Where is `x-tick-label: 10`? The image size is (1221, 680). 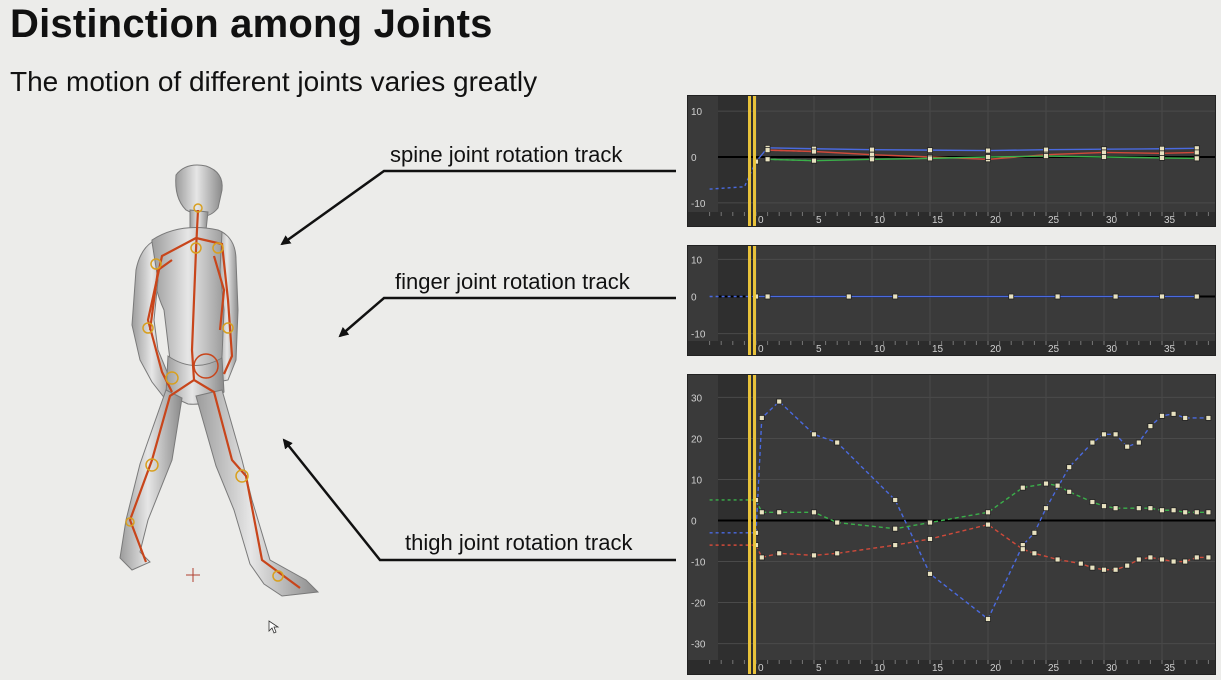
x-tick-label: 10 is located at coordinates (880, 220).